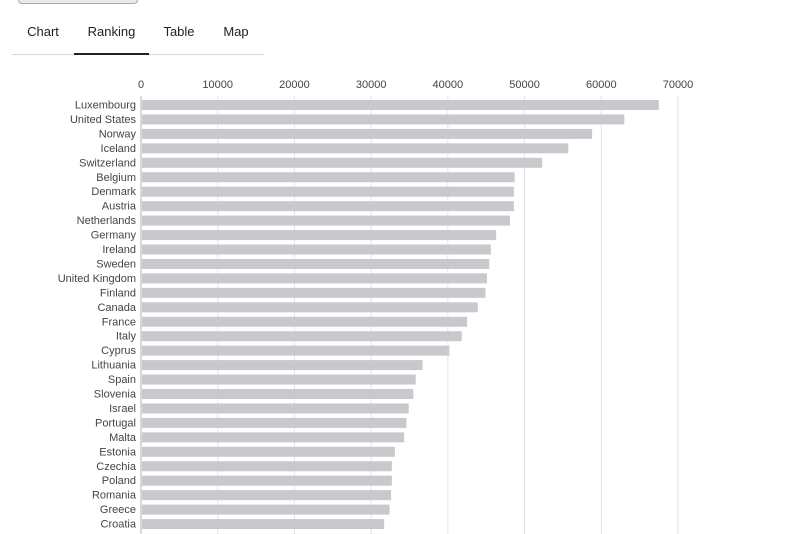 The width and height of the screenshot is (800, 534). What do you see at coordinates (118, 351) in the screenshot?
I see `category-label: Cyprus` at bounding box center [118, 351].